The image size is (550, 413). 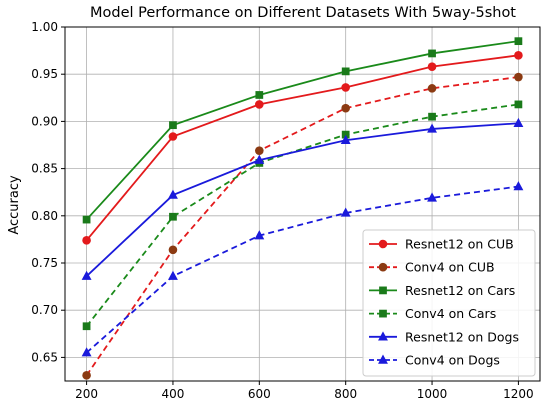 I want to click on y-tick-label: 0.85, so click(x=44, y=169).